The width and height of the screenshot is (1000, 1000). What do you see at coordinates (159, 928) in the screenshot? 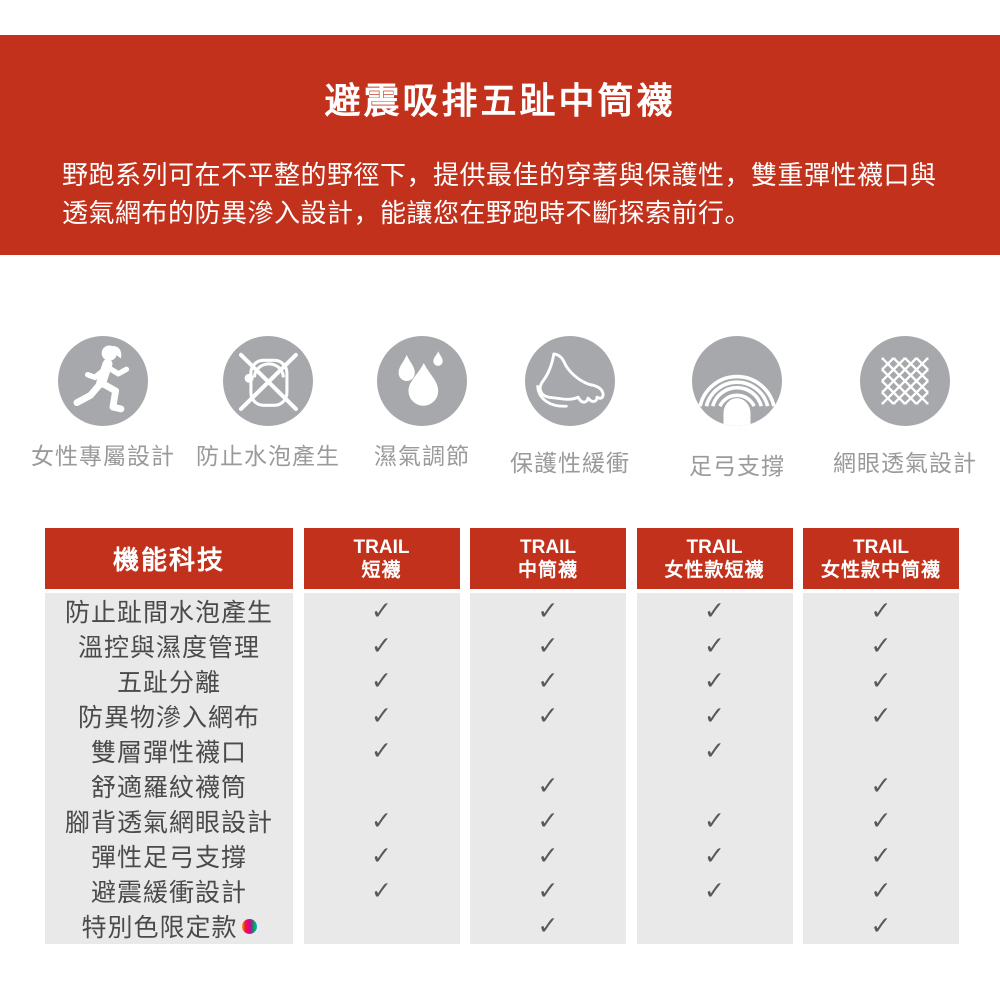
I see `feature-label: 特別色限定款` at bounding box center [159, 928].